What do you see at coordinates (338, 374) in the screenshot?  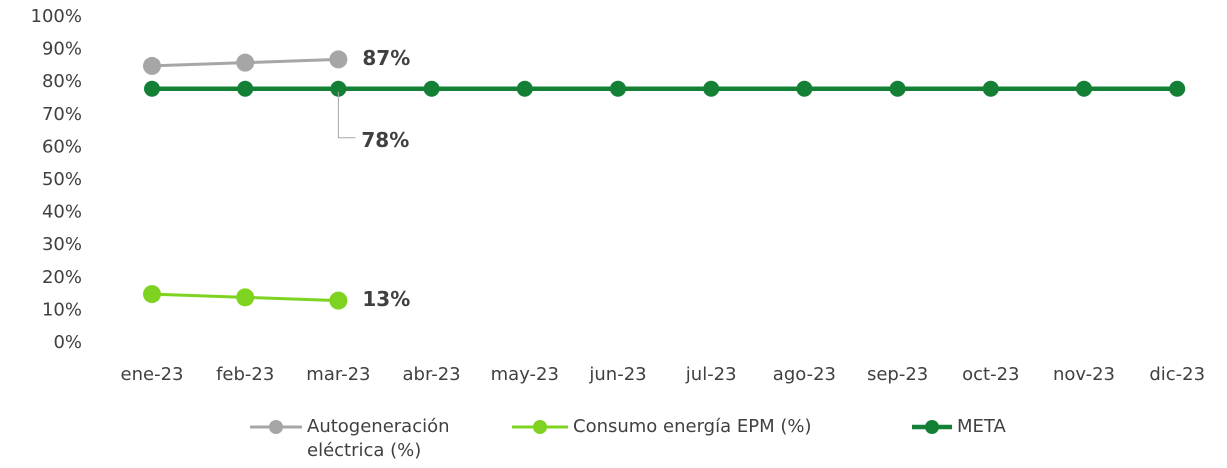 I see `x-tick-label: mar-23` at bounding box center [338, 374].